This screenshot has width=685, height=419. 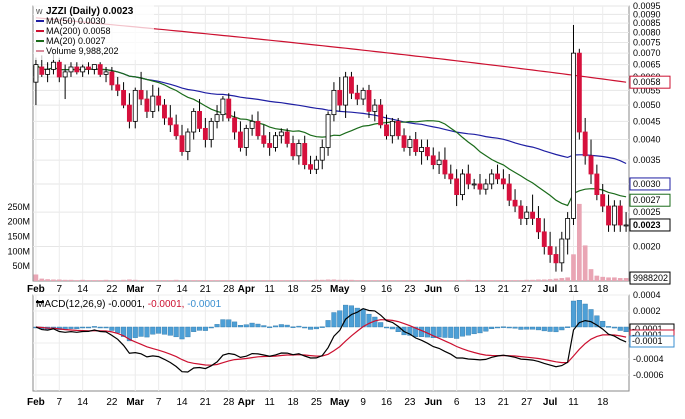 I want to click on date-tick-label: 28, so click(x=229, y=402).